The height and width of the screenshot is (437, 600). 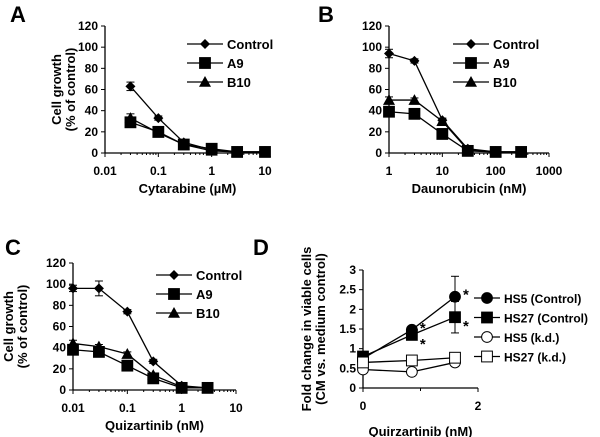 I want to click on x-axis-label: Daunorubicin (nM), so click(x=469, y=188).